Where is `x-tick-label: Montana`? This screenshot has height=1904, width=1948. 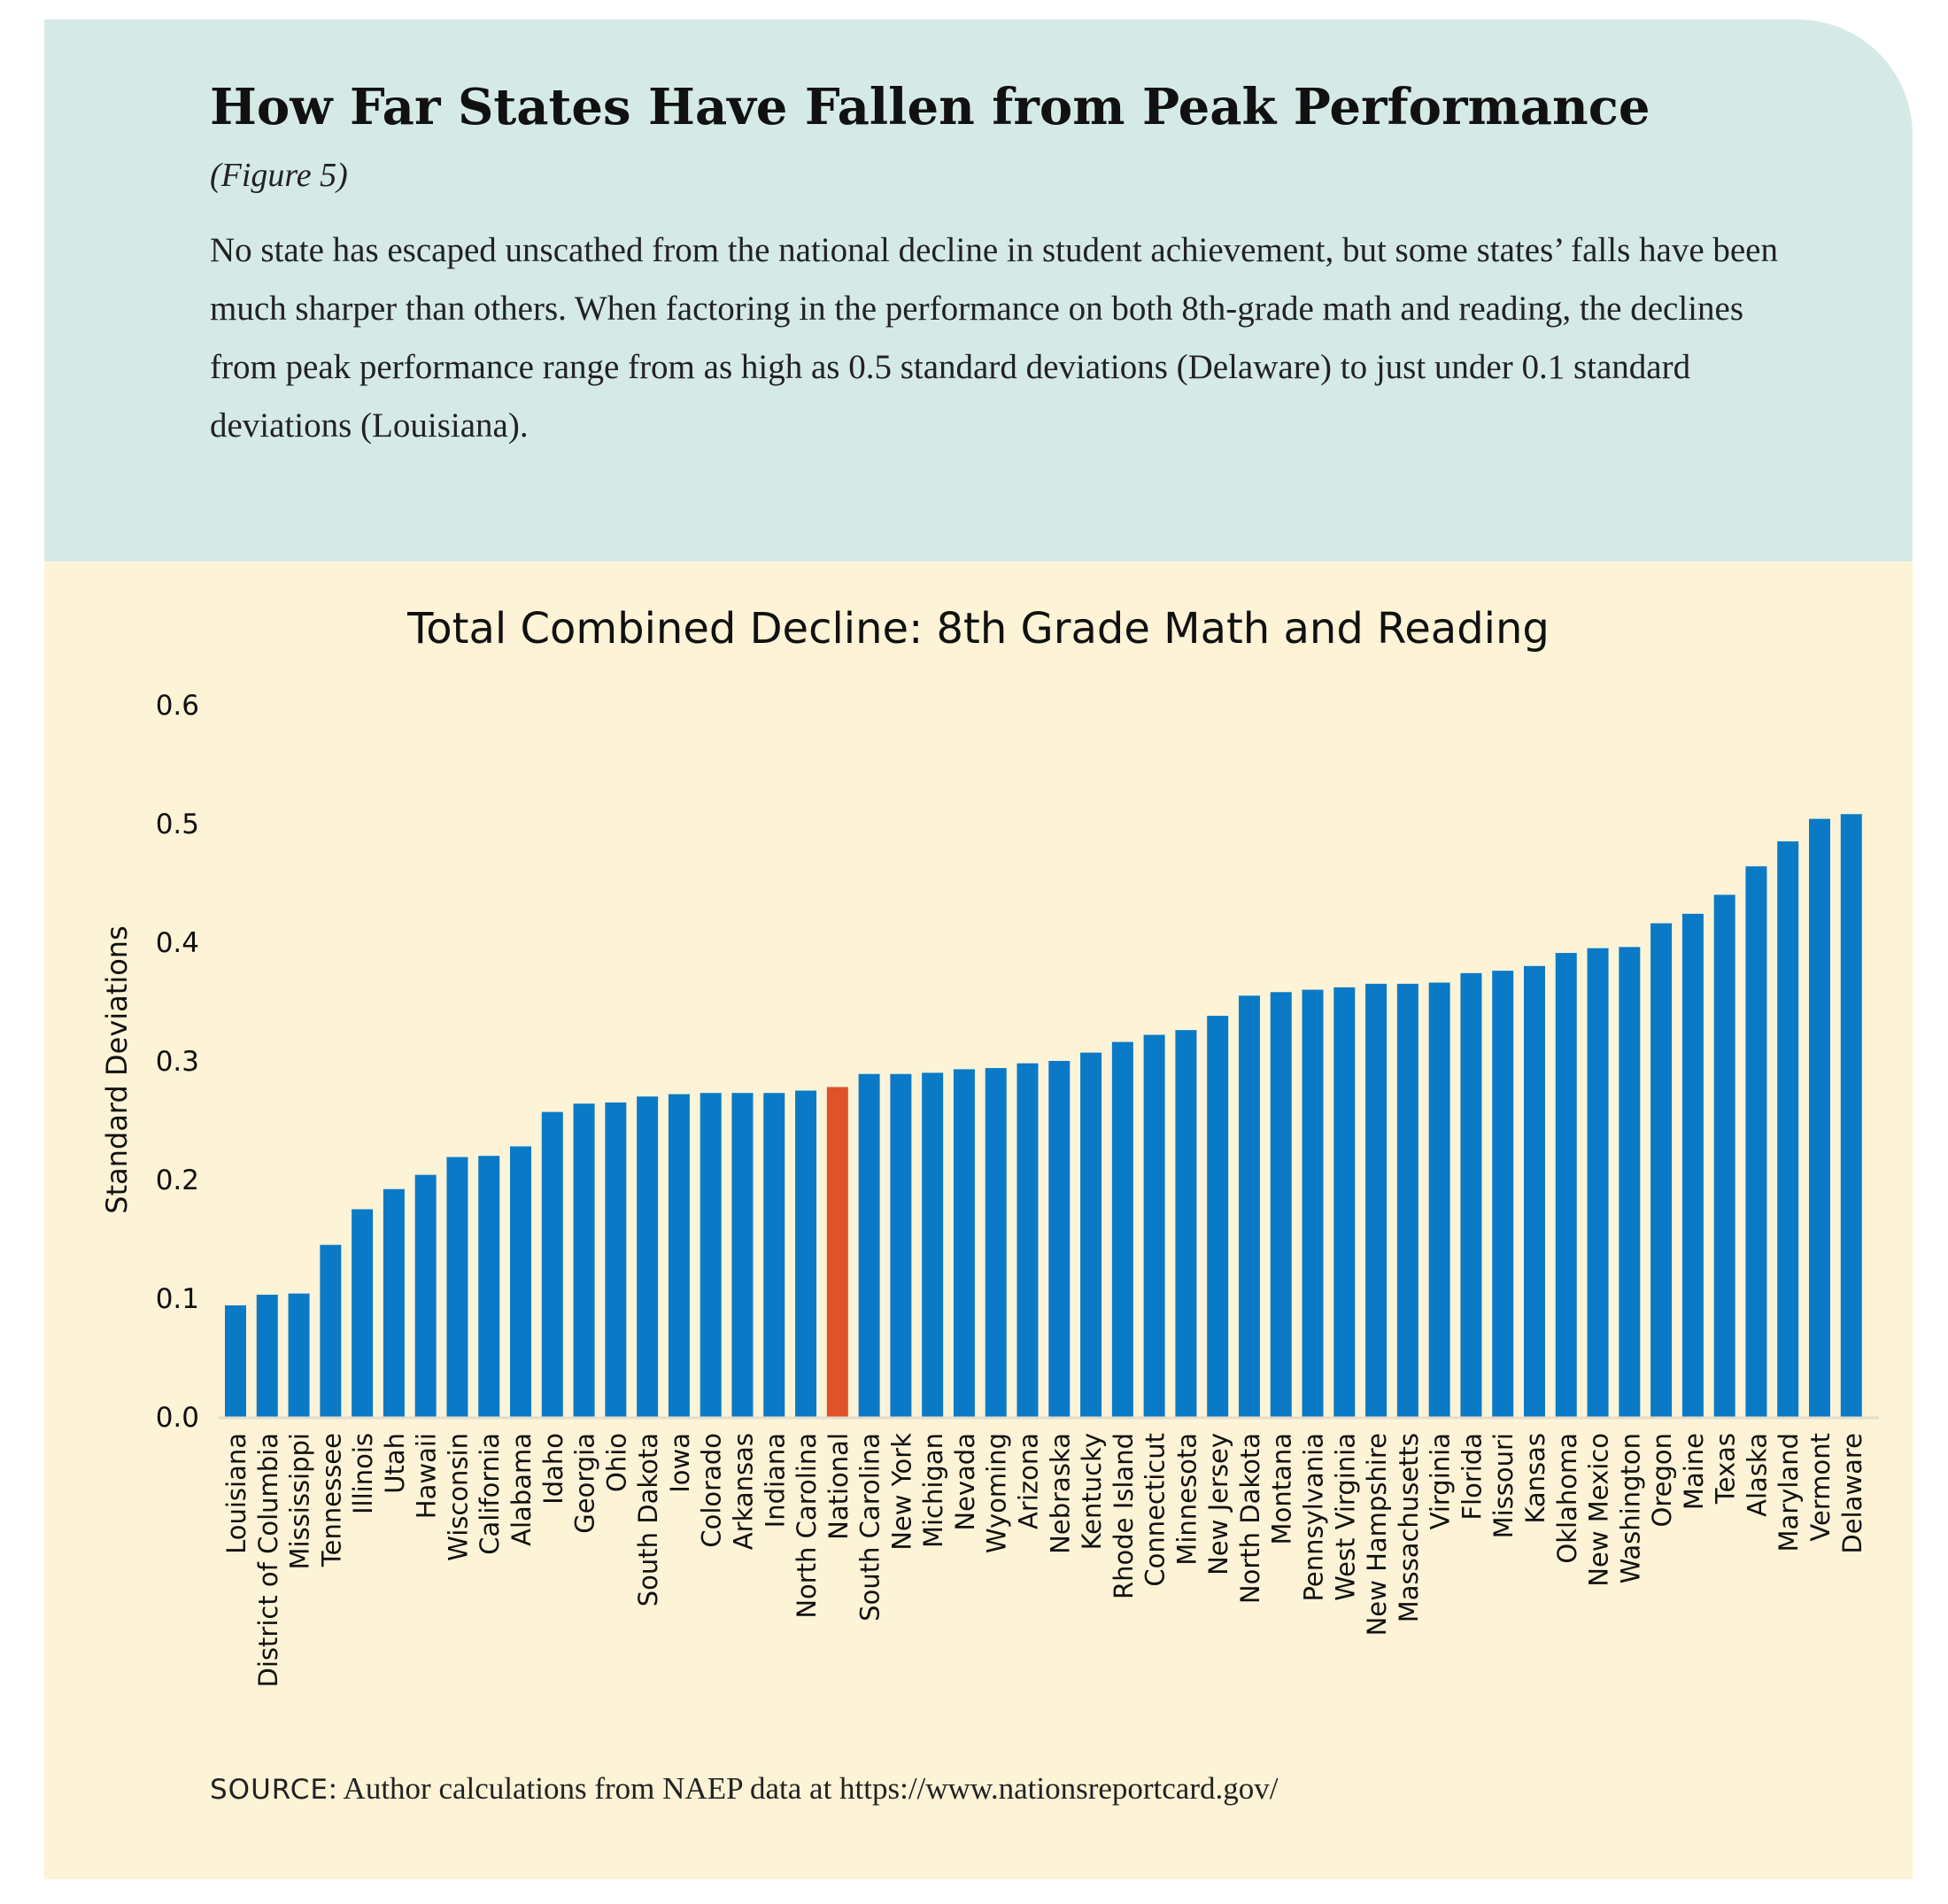
x-tick-label: Montana is located at coordinates (1282, 1488).